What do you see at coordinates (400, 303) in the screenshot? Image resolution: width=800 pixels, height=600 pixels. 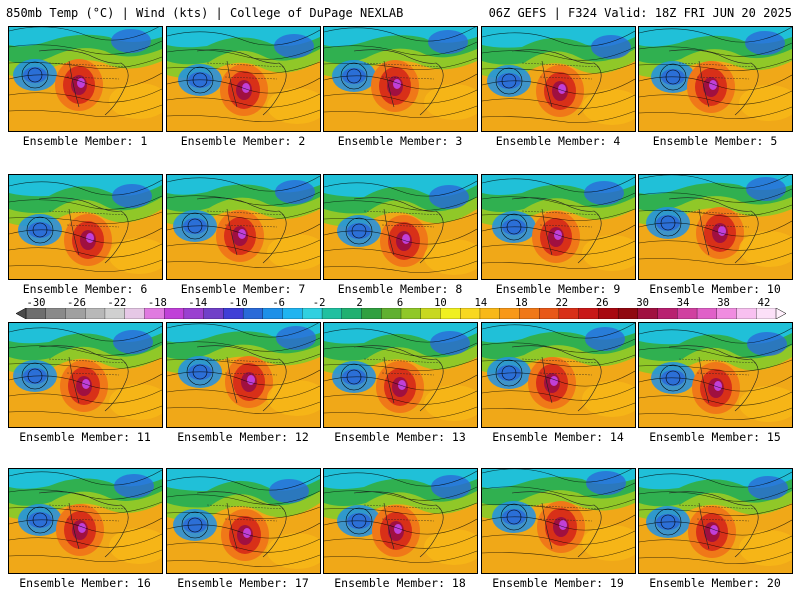 I see `colorbar-tick-label: 6` at bounding box center [400, 303].